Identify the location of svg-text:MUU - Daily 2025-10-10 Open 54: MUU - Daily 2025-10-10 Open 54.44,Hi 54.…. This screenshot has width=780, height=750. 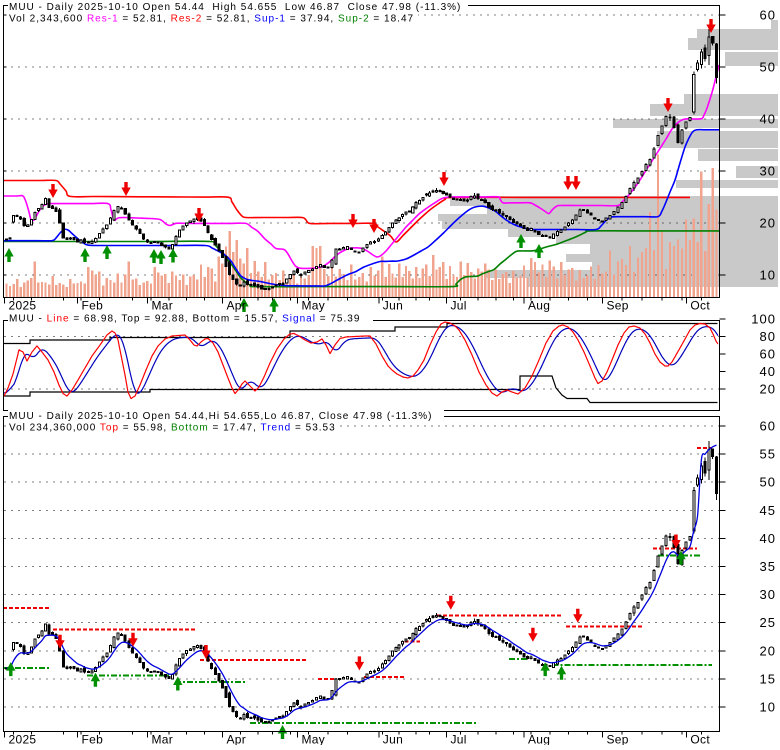
(220, 416).